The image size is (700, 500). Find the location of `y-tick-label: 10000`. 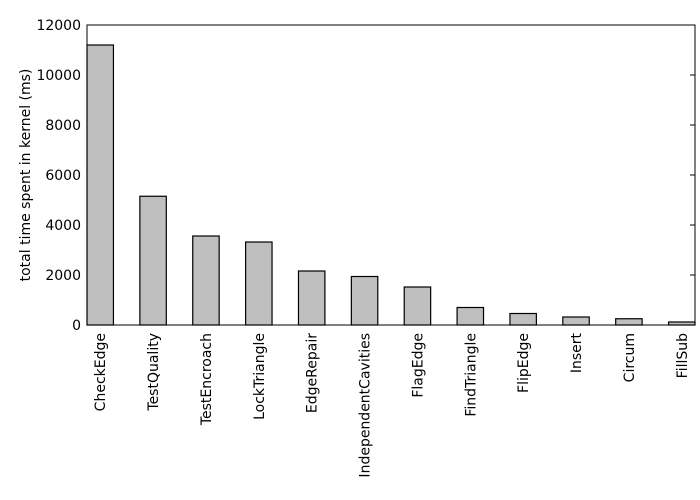

y-tick-label: 10000 is located at coordinates (58, 76).